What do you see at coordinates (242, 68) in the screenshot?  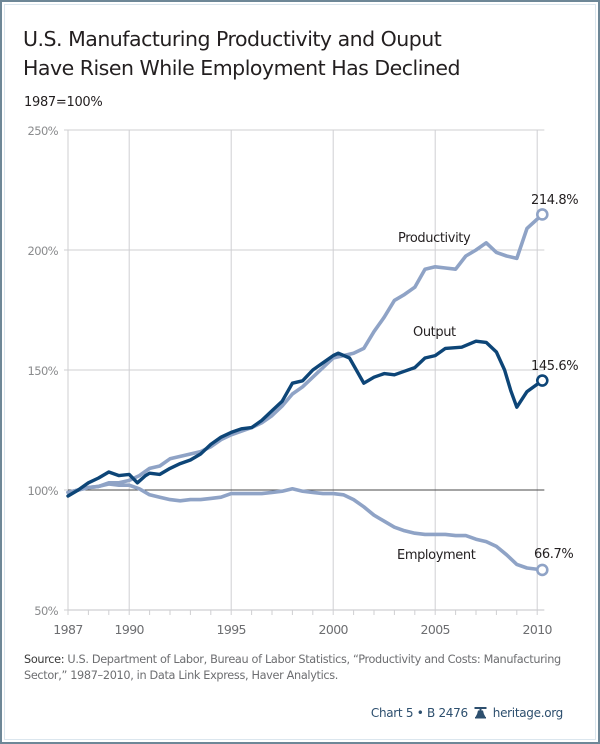 I see `title-line-2: Have Risen While Employment Has Declined` at bounding box center [242, 68].